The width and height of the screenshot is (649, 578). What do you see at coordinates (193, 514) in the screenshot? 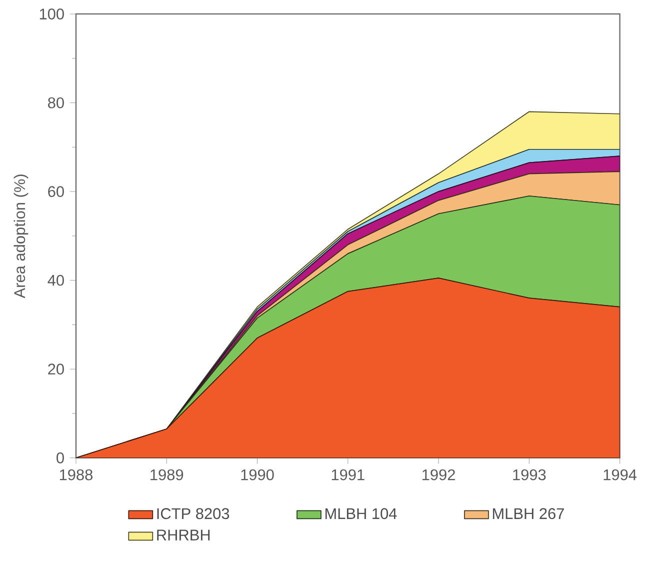
I see `legend-label: ICTP 8203` at bounding box center [193, 514].